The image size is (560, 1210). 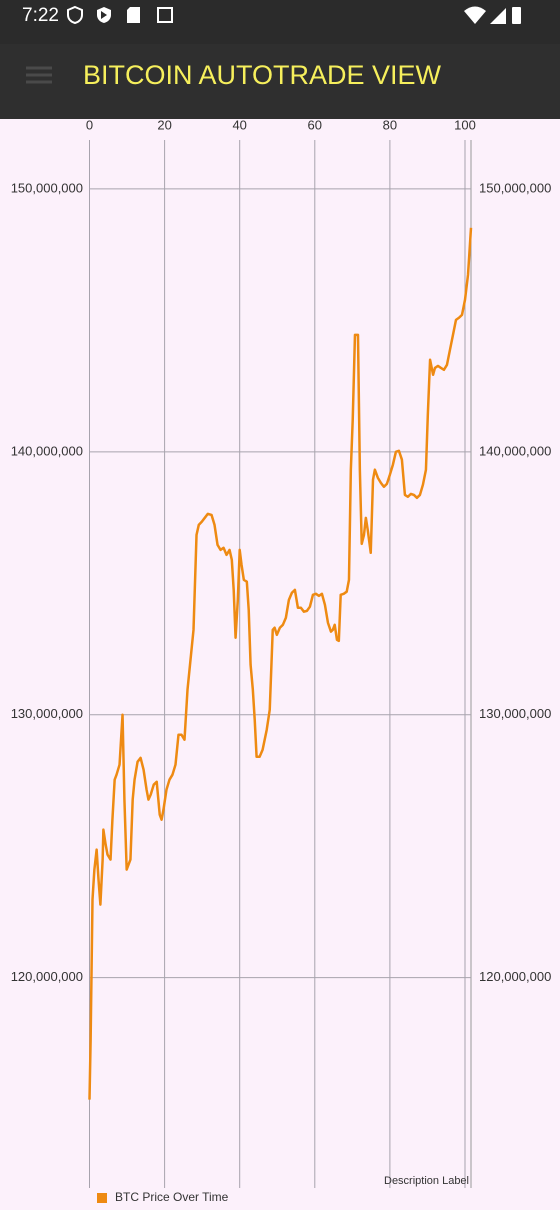 I want to click on a-icon, so click(x=165, y=15).